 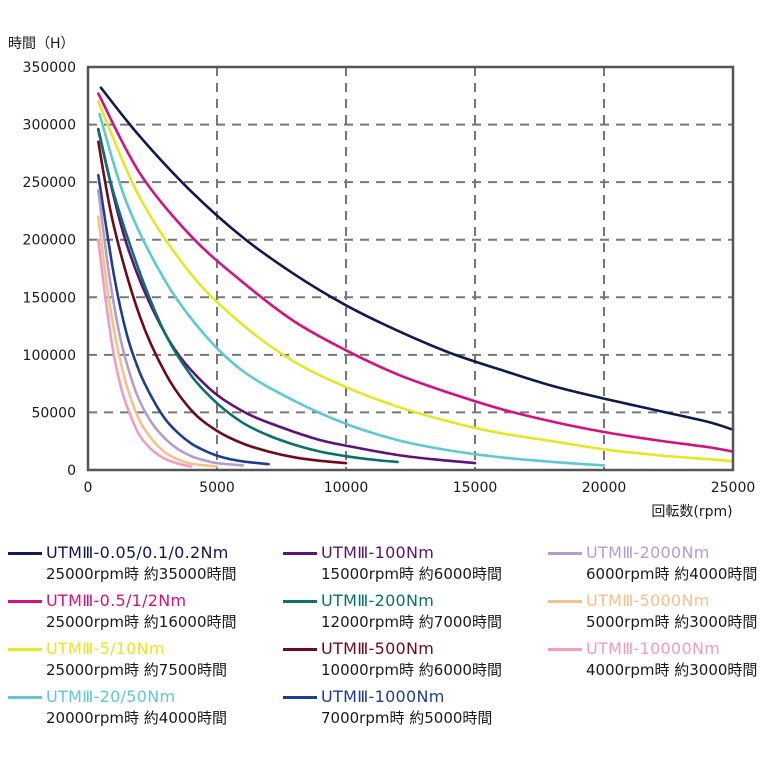 What do you see at coordinates (648, 552) in the screenshot?
I see `legend-series-name: UTMⅢ-2000Nm` at bounding box center [648, 552].